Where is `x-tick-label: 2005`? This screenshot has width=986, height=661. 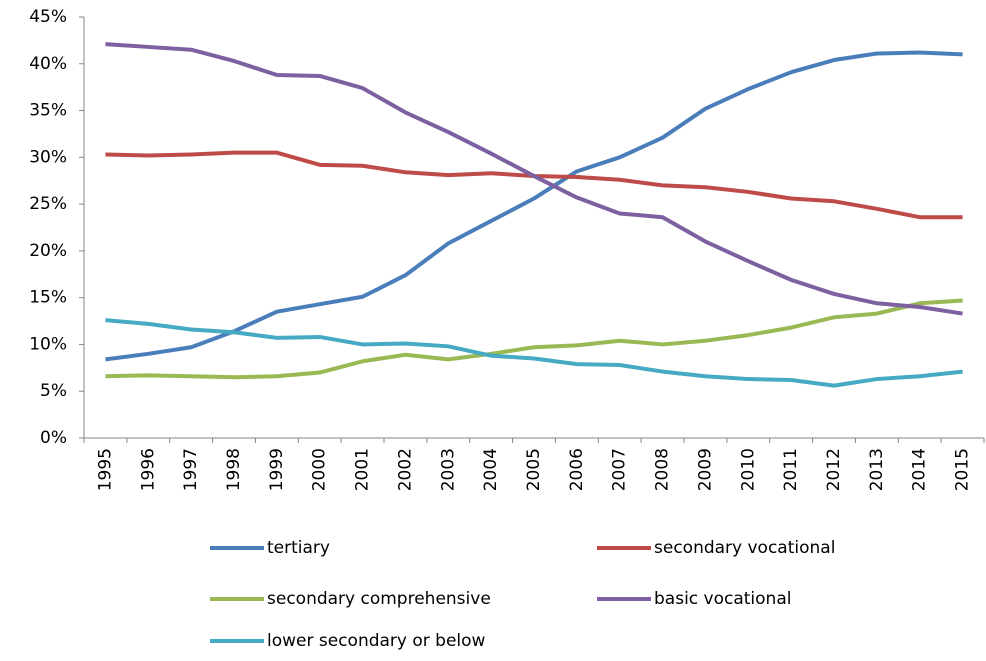 x-tick-label: 2005 is located at coordinates (534, 469).